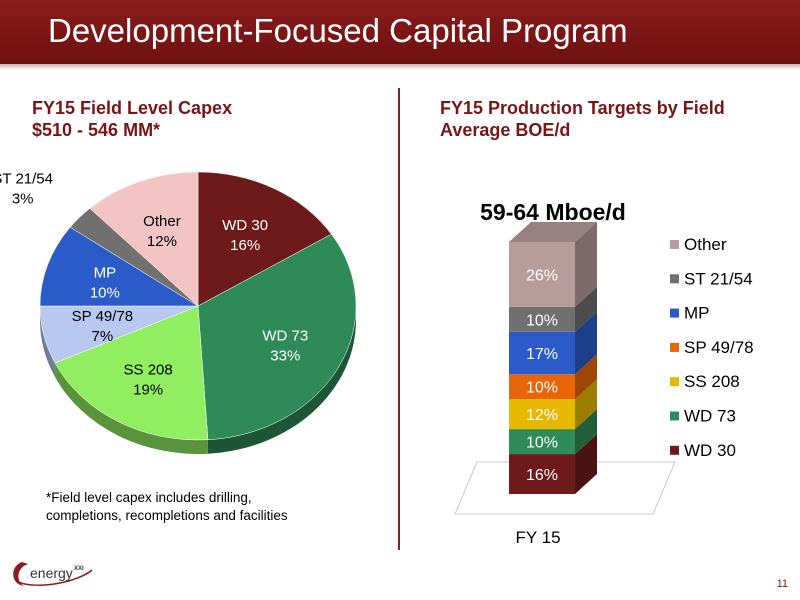 The image size is (800, 600). Describe the element at coordinates (105, 292) in the screenshot. I see `pie-value-mp: 10%` at that location.